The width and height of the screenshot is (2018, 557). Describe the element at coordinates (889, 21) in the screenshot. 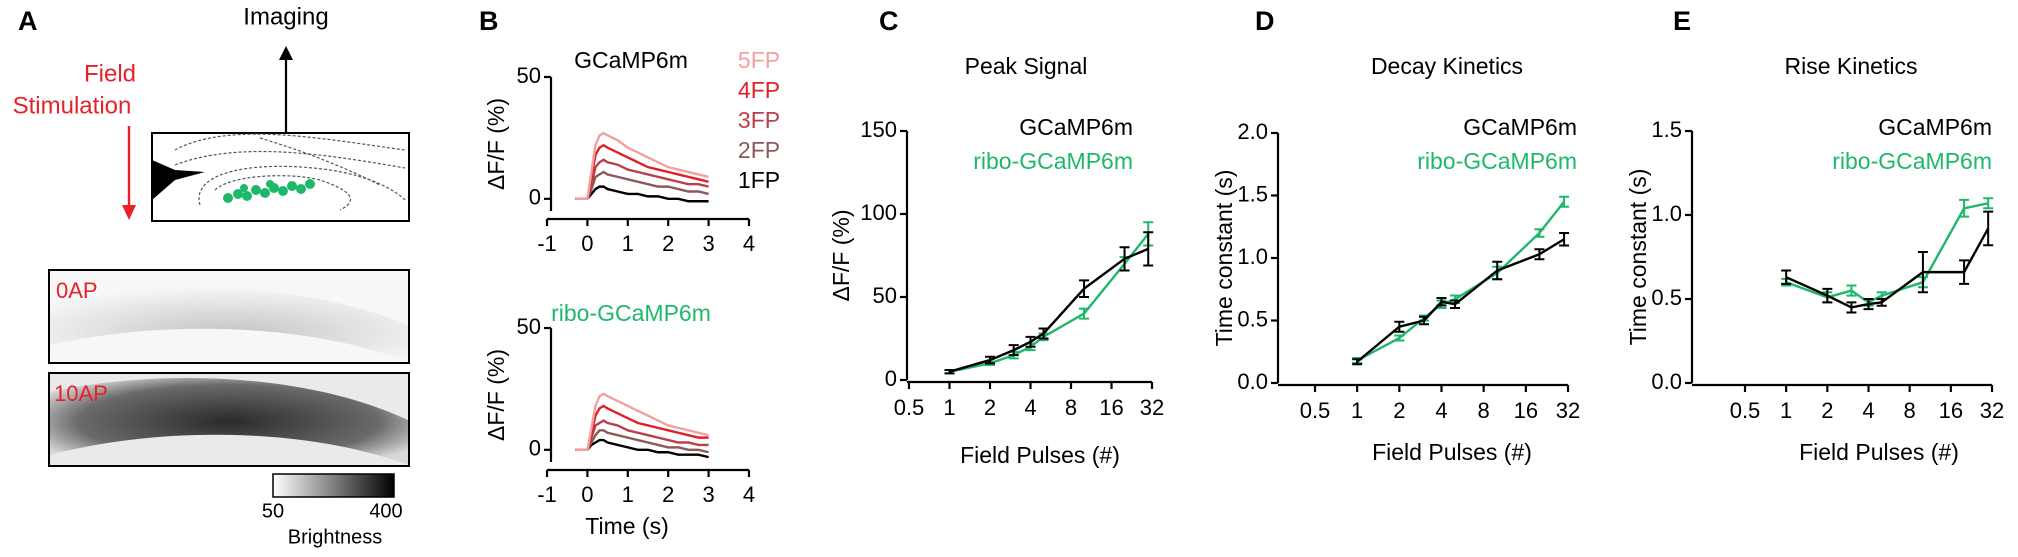

I see `panel-label: C` at that location.